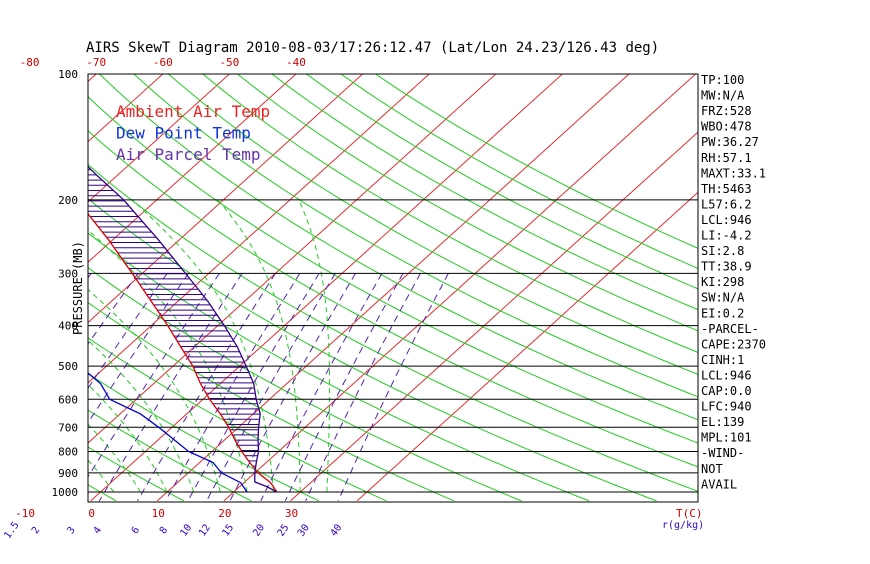  Describe the element at coordinates (726, 391) in the screenshot. I see `stats-line: CAP:0.0` at that location.